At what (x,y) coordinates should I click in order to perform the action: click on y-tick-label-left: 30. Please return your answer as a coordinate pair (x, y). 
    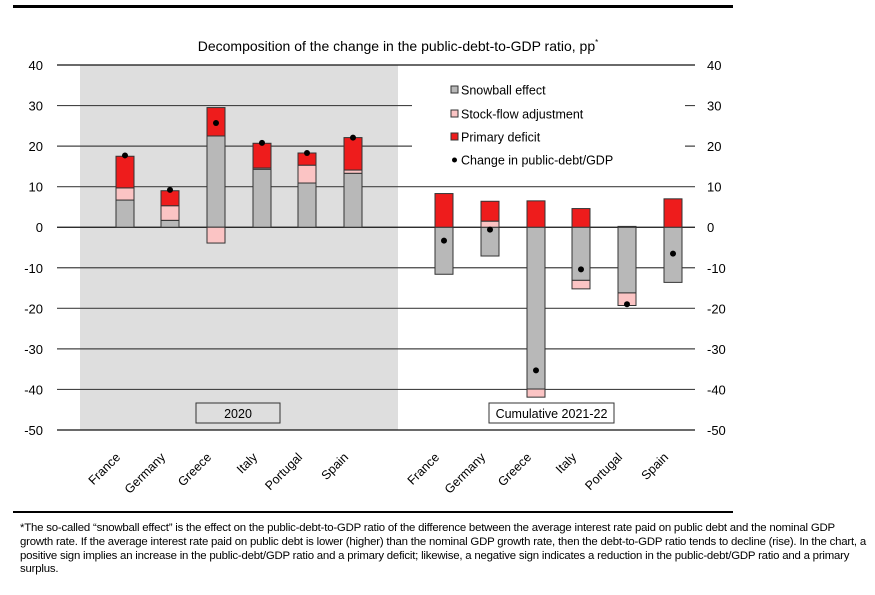
    Looking at the image, I should click on (36, 106).